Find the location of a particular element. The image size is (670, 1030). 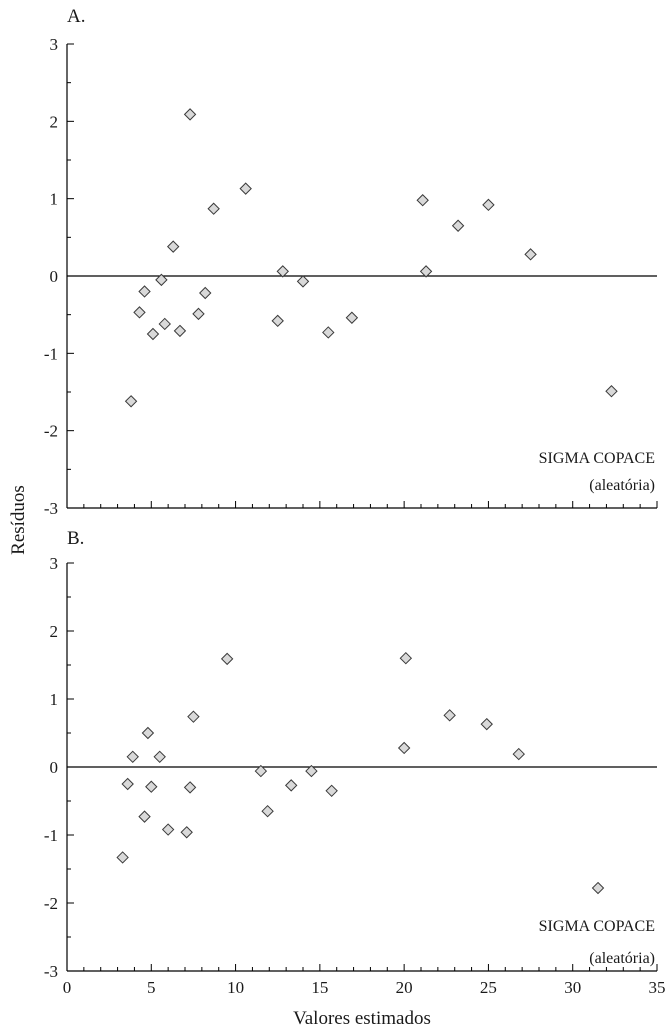

panel-label: A. is located at coordinates (76, 16).